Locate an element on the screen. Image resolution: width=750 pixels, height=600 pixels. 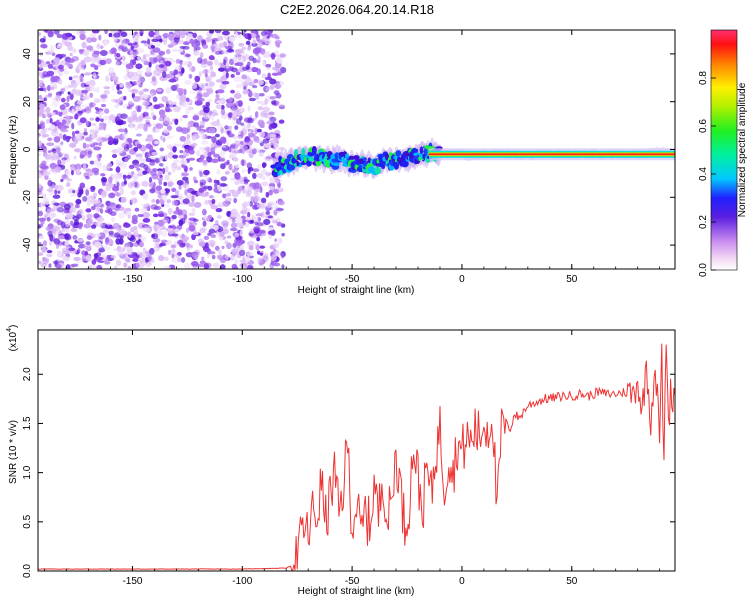
colorbar-tick-label: 0.2 is located at coordinates (703, 222).